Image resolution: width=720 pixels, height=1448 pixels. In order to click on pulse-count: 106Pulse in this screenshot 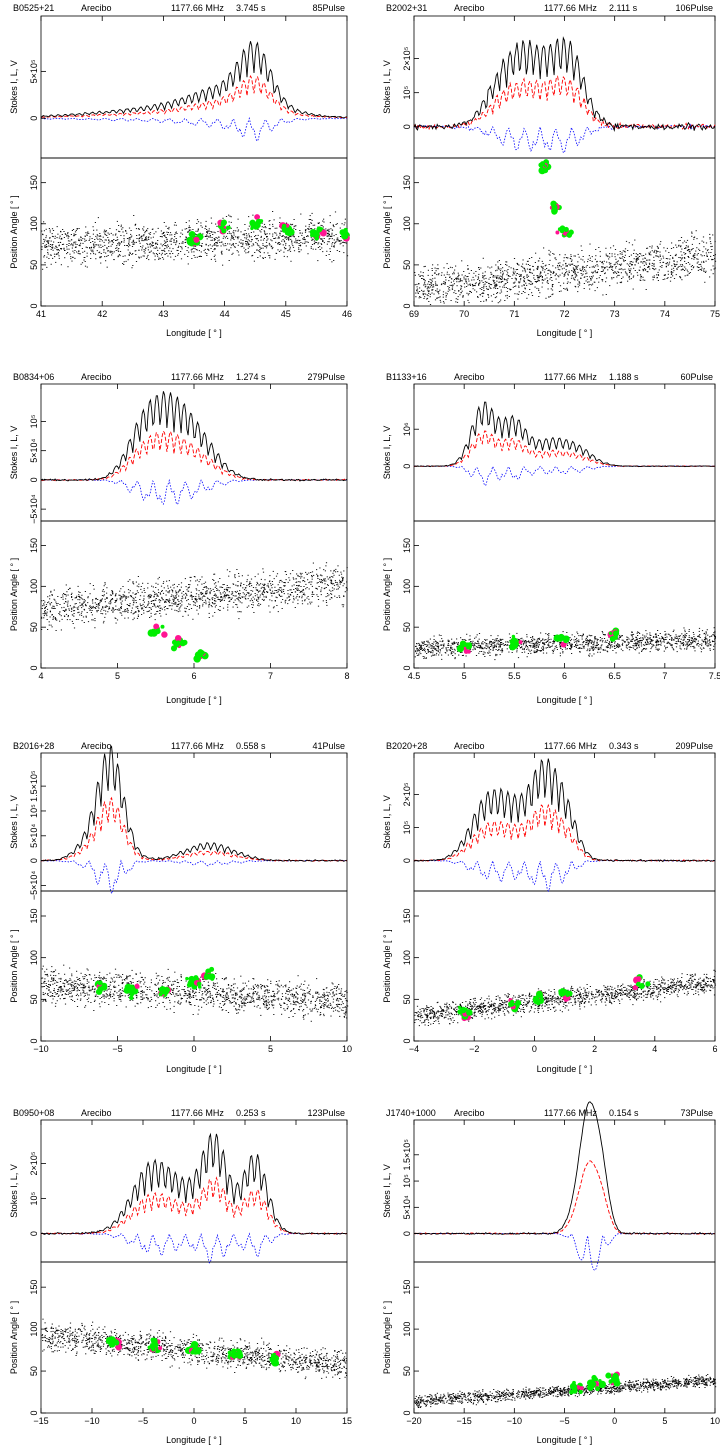, I will do `click(694, 8)`.